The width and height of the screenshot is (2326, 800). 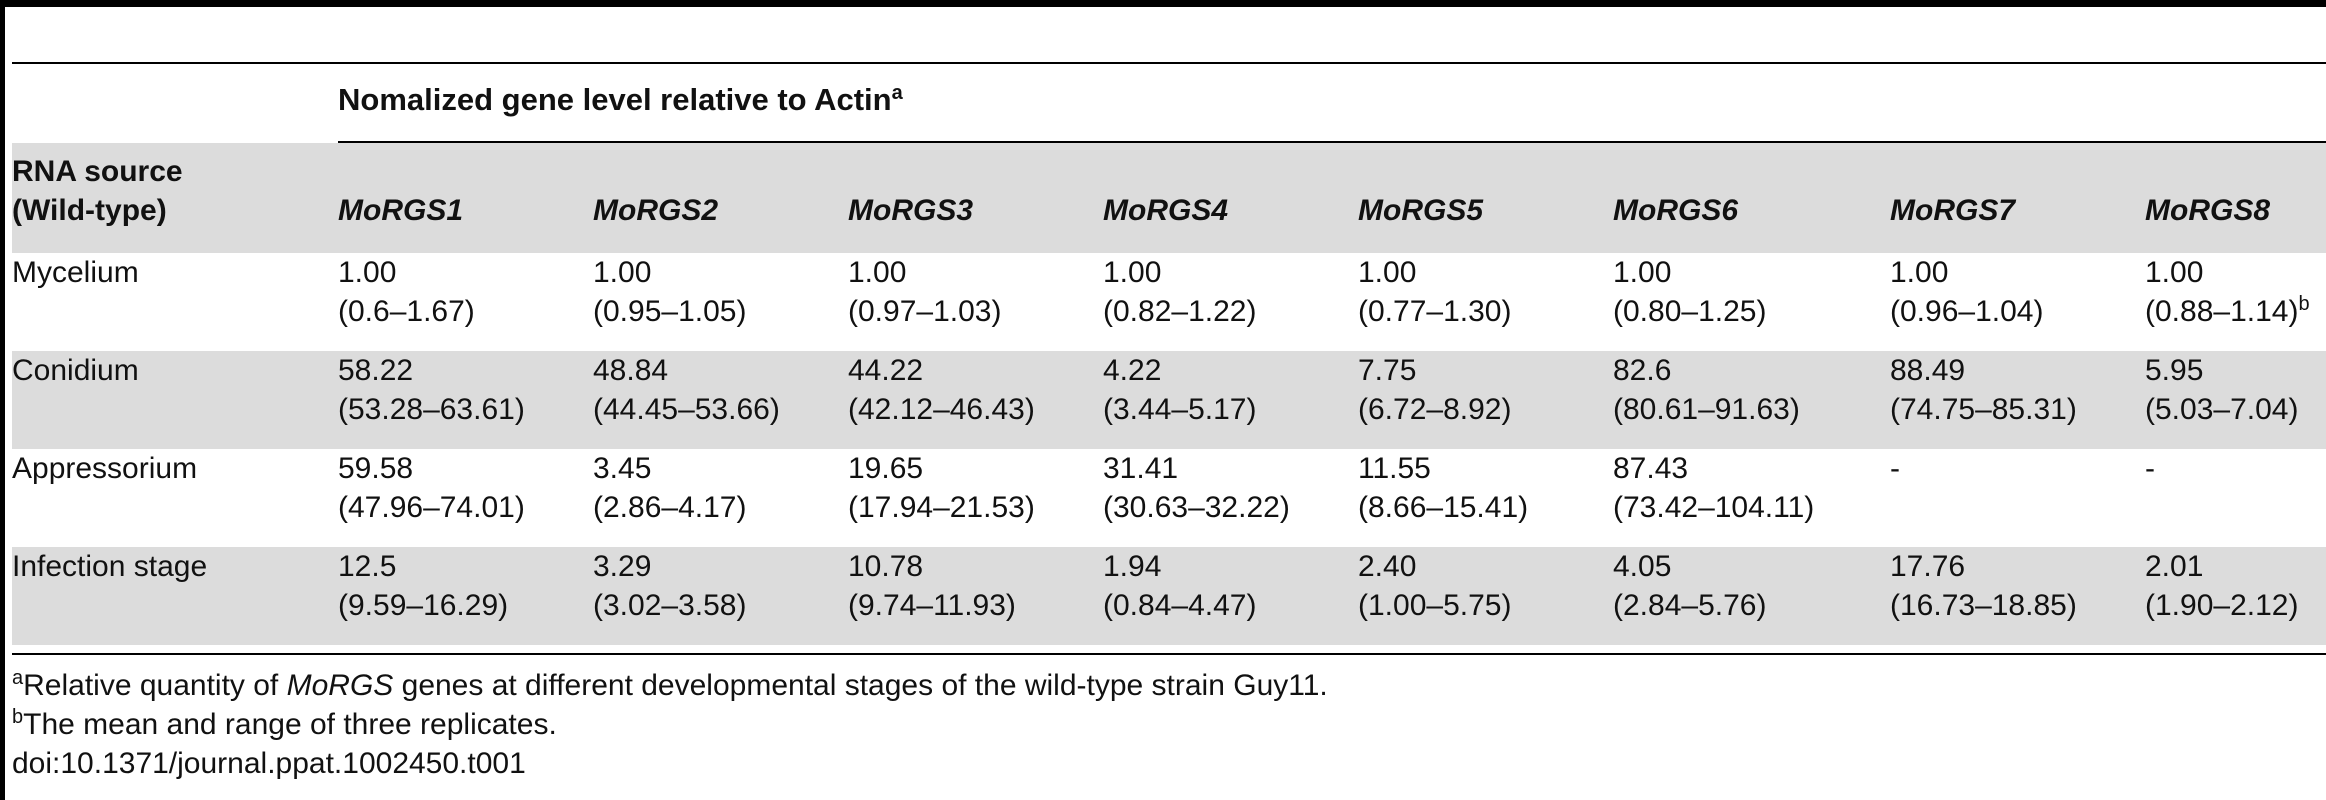 I want to click on value-cell: 7.75 (6.72–8.92), so click(x=1485, y=400).